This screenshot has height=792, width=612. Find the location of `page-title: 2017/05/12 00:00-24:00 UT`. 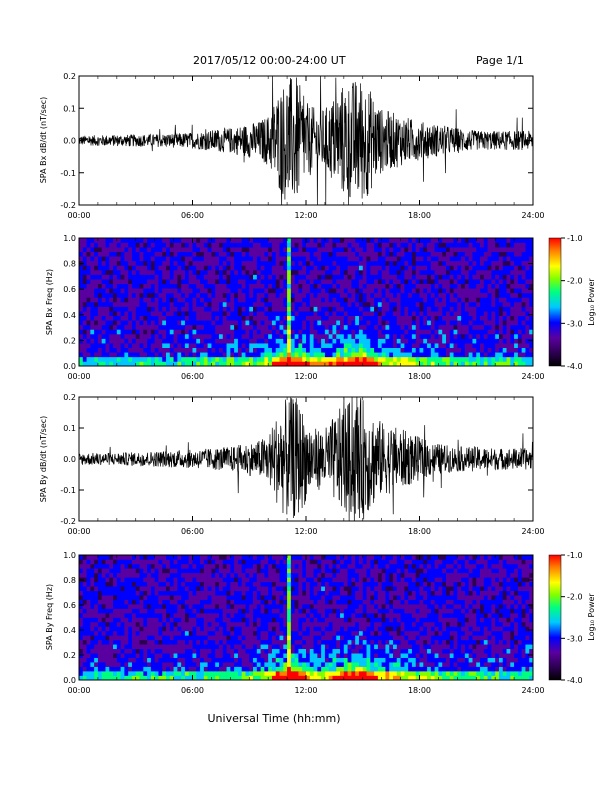

page-title: 2017/05/12 00:00-24:00 UT is located at coordinates (269, 60).